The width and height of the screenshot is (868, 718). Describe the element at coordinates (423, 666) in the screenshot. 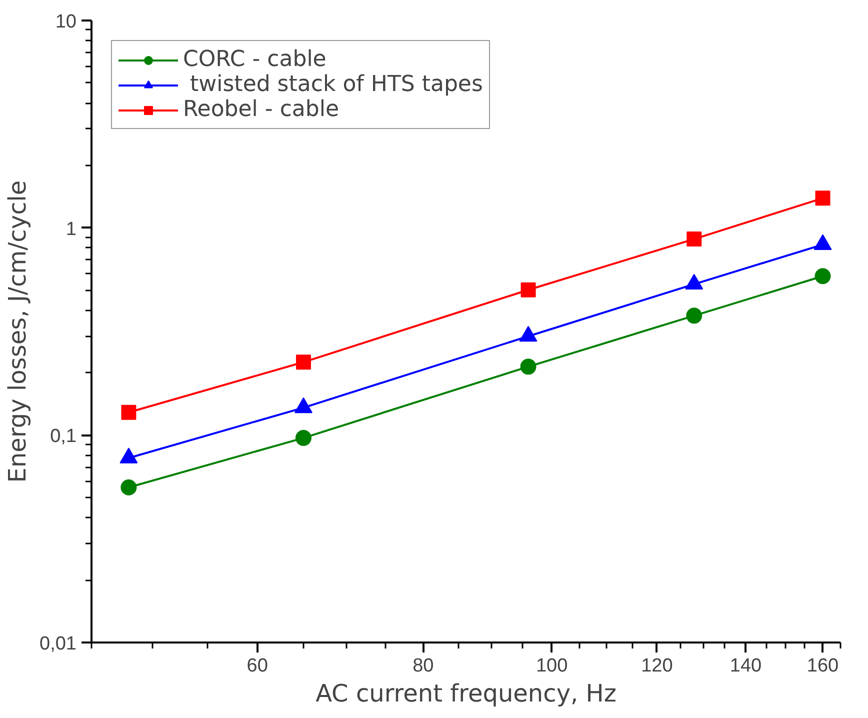

I see `x-tick-label: 80` at that location.